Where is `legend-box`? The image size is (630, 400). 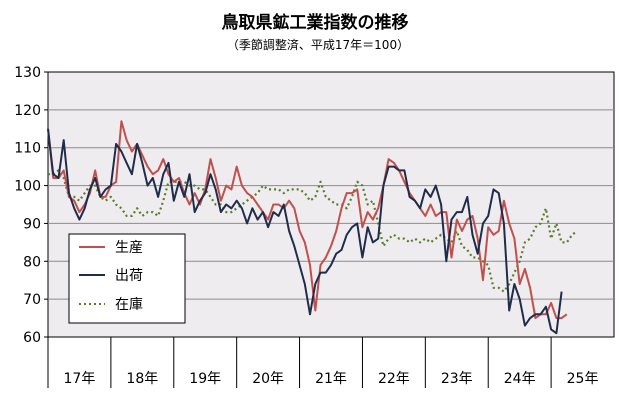
legend-box is located at coordinates (127, 278).